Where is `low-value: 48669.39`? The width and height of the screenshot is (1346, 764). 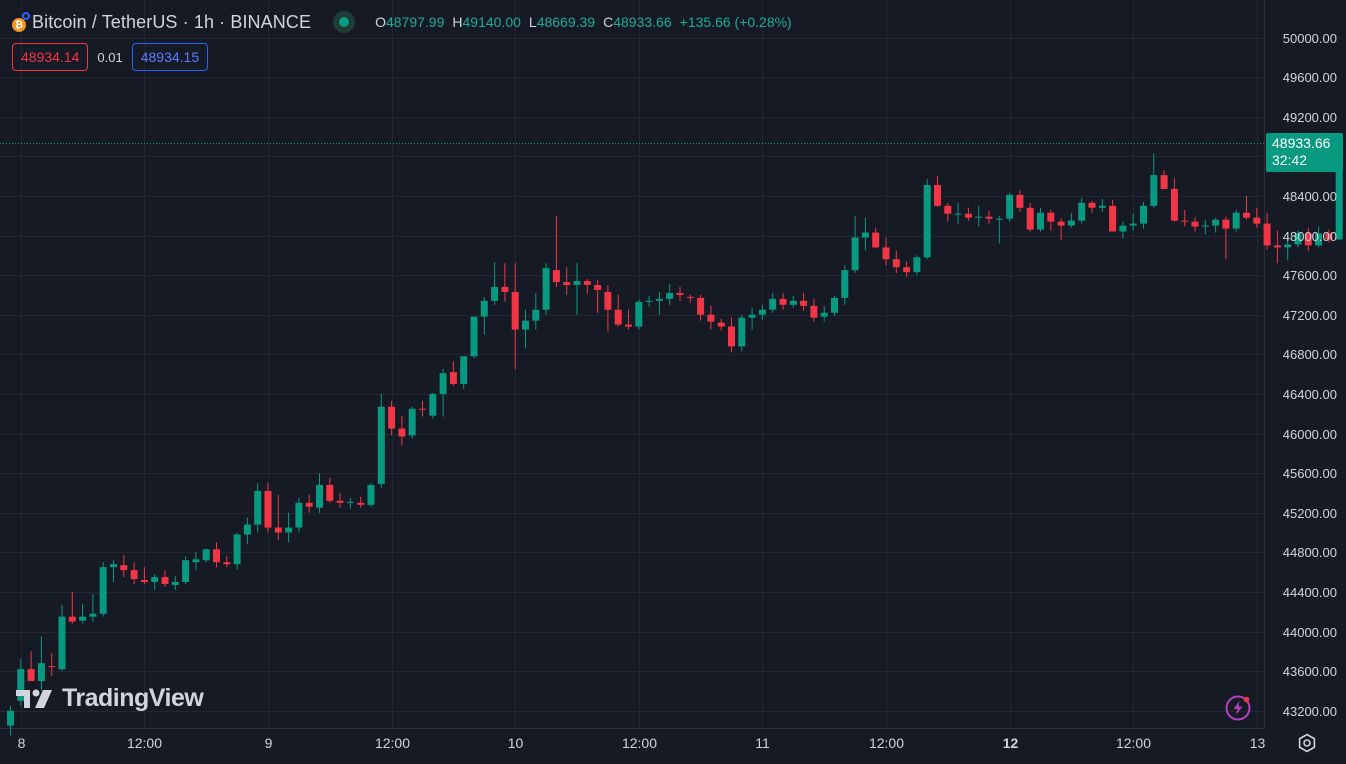 low-value: 48669.39 is located at coordinates (566, 22).